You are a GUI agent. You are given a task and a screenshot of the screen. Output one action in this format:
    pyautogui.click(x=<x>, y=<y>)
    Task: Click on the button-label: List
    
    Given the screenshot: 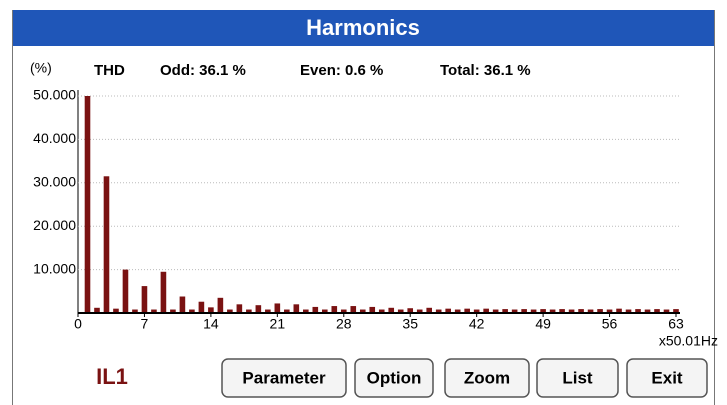 What is the action you would take?
    pyautogui.click(x=577, y=377)
    